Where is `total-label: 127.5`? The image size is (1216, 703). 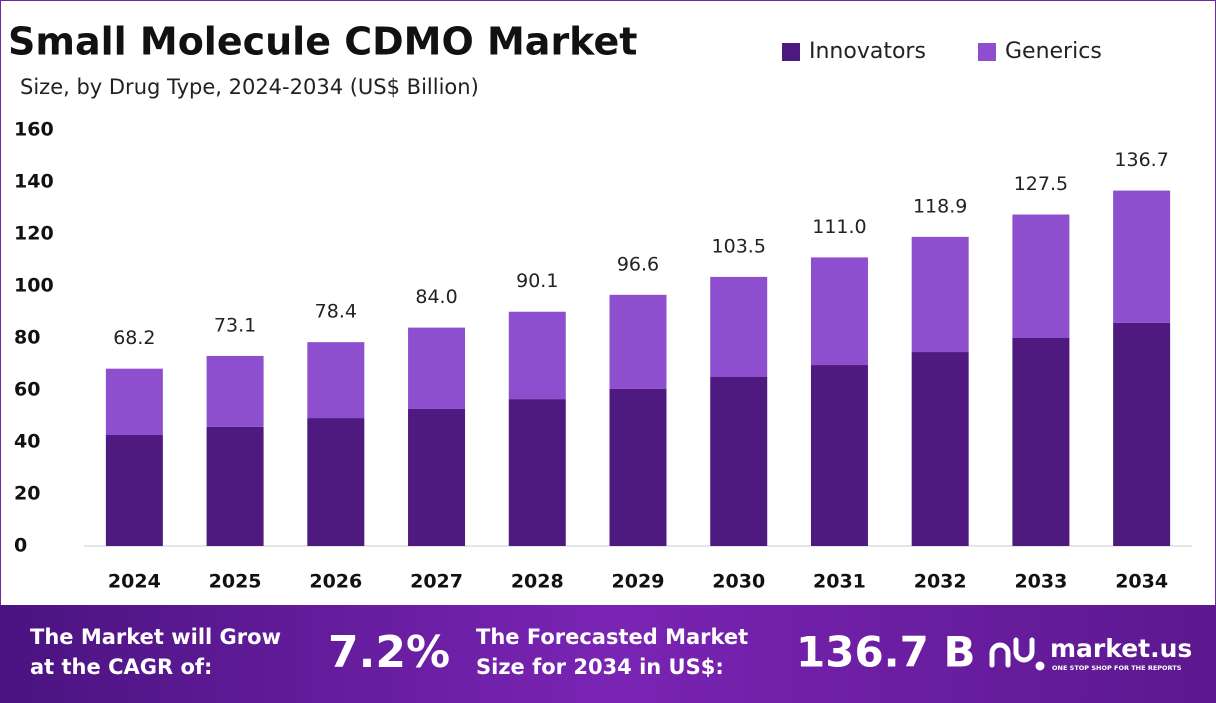
total-label: 127.5 is located at coordinates (1041, 184).